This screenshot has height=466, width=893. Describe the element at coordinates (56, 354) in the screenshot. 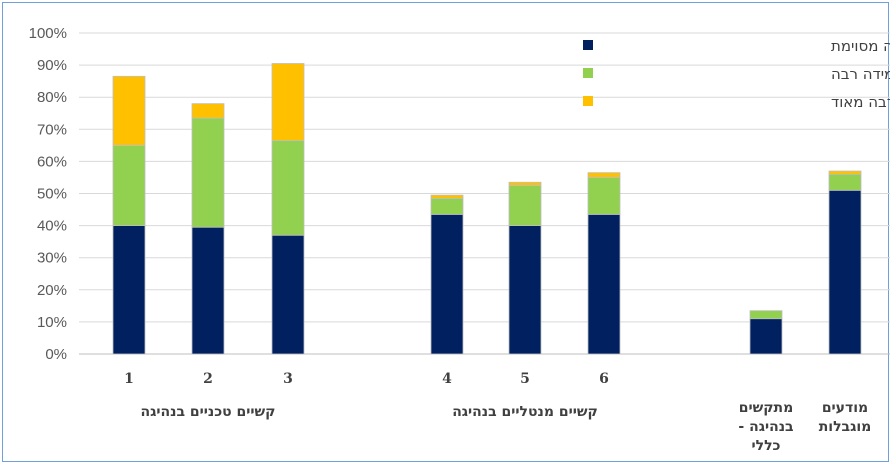

I see `y-tick-label: 0%` at that location.